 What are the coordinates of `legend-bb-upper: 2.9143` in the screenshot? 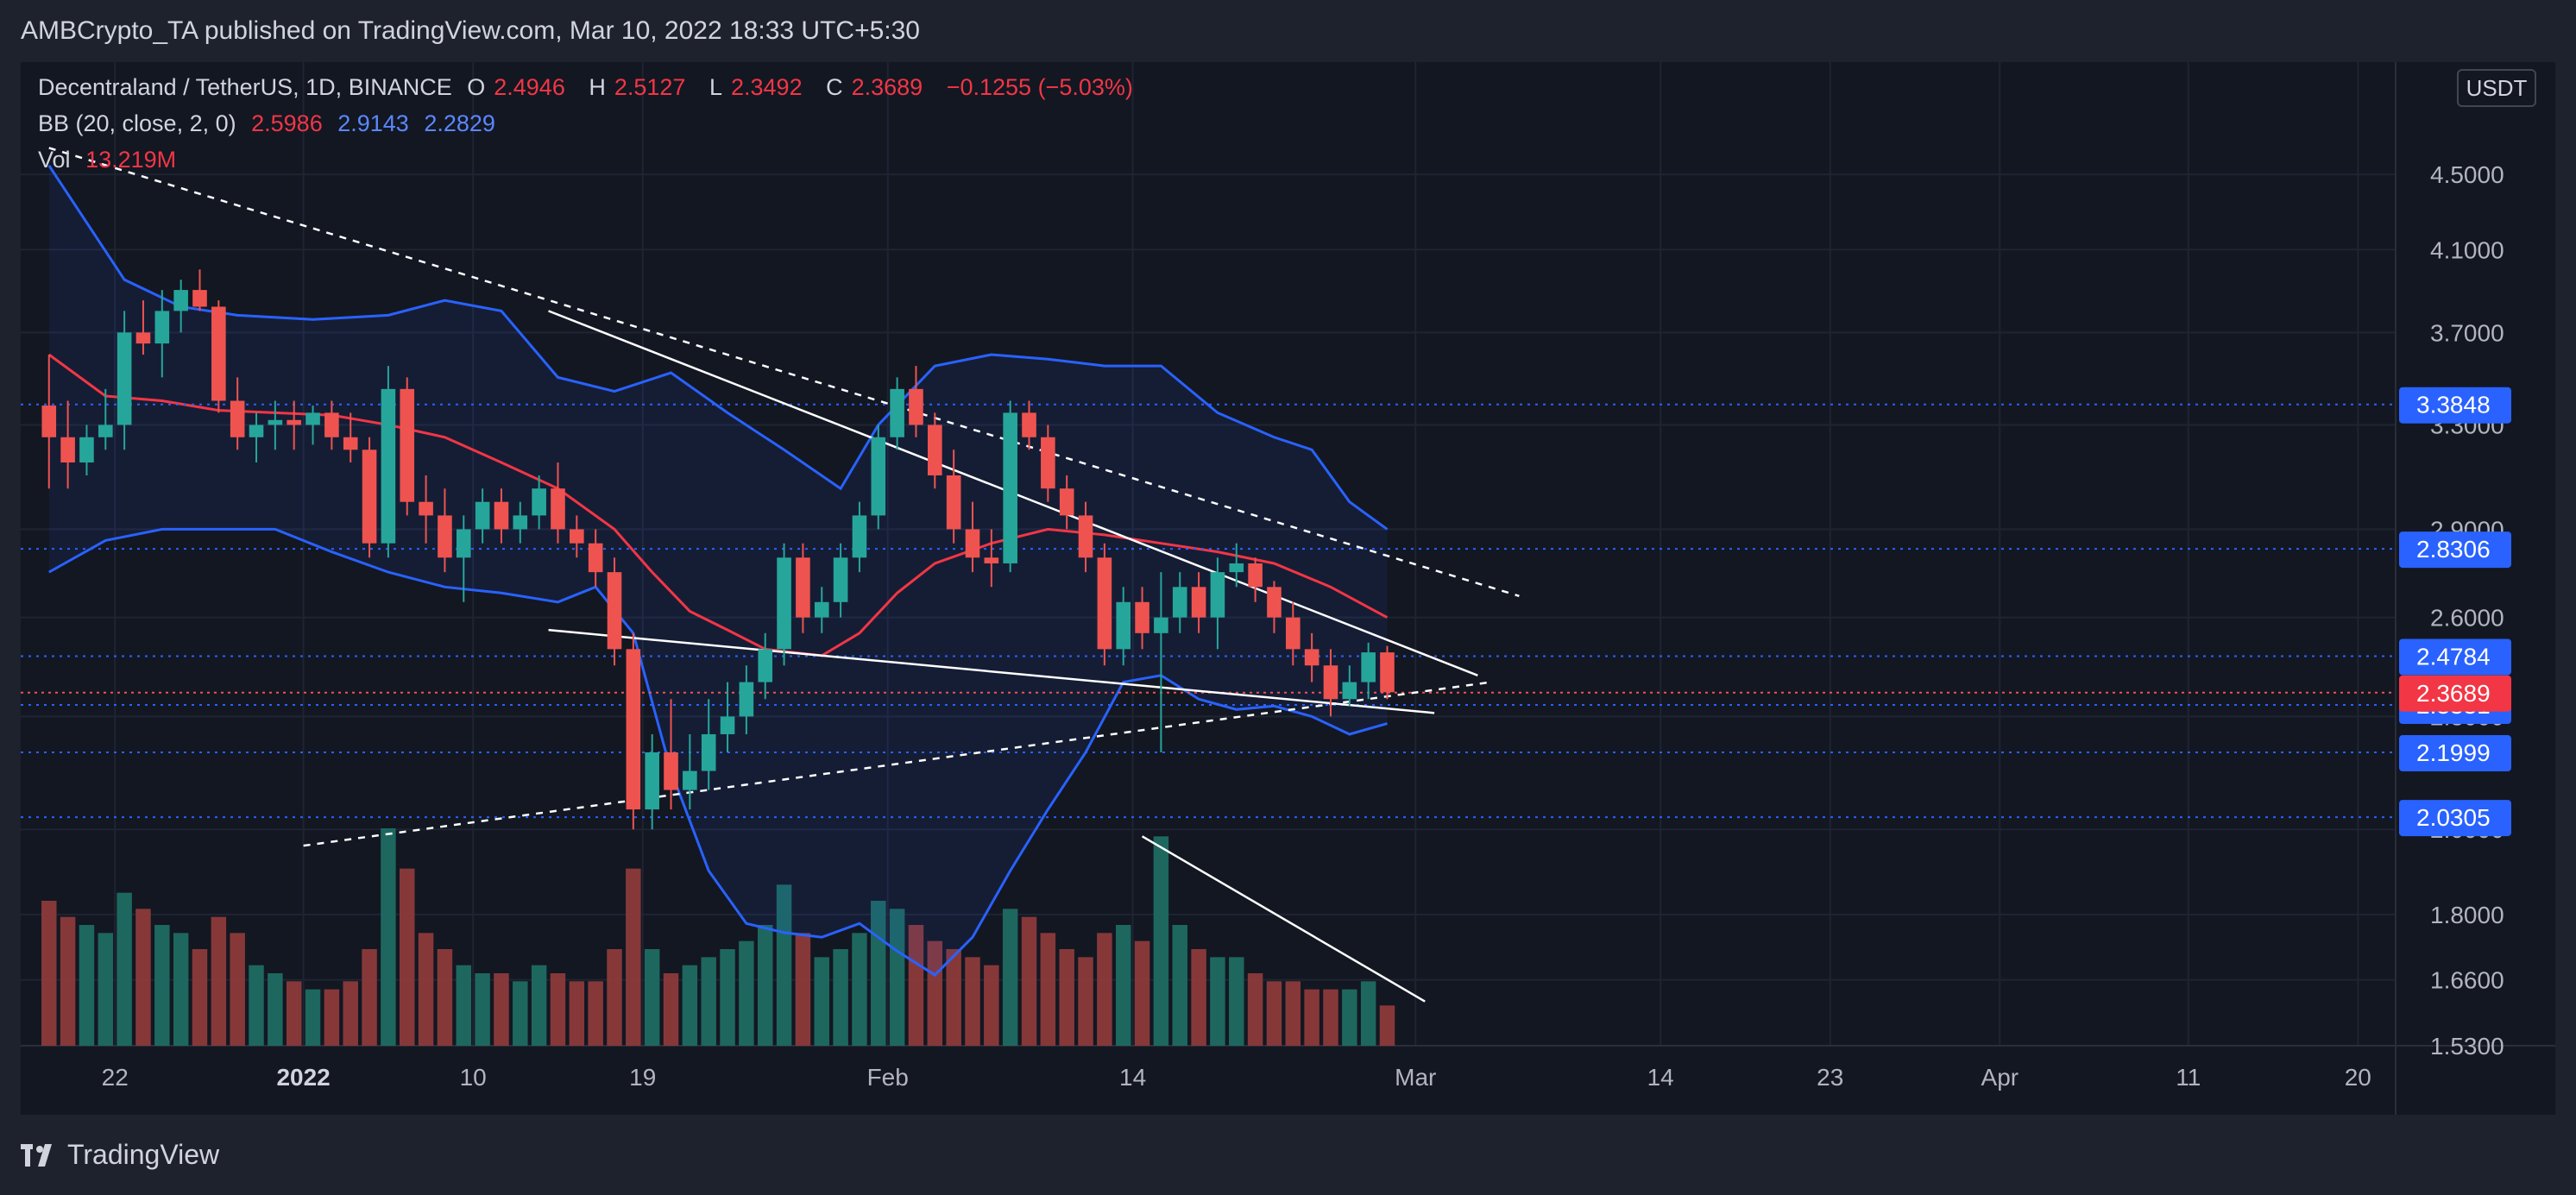 It's located at (373, 123).